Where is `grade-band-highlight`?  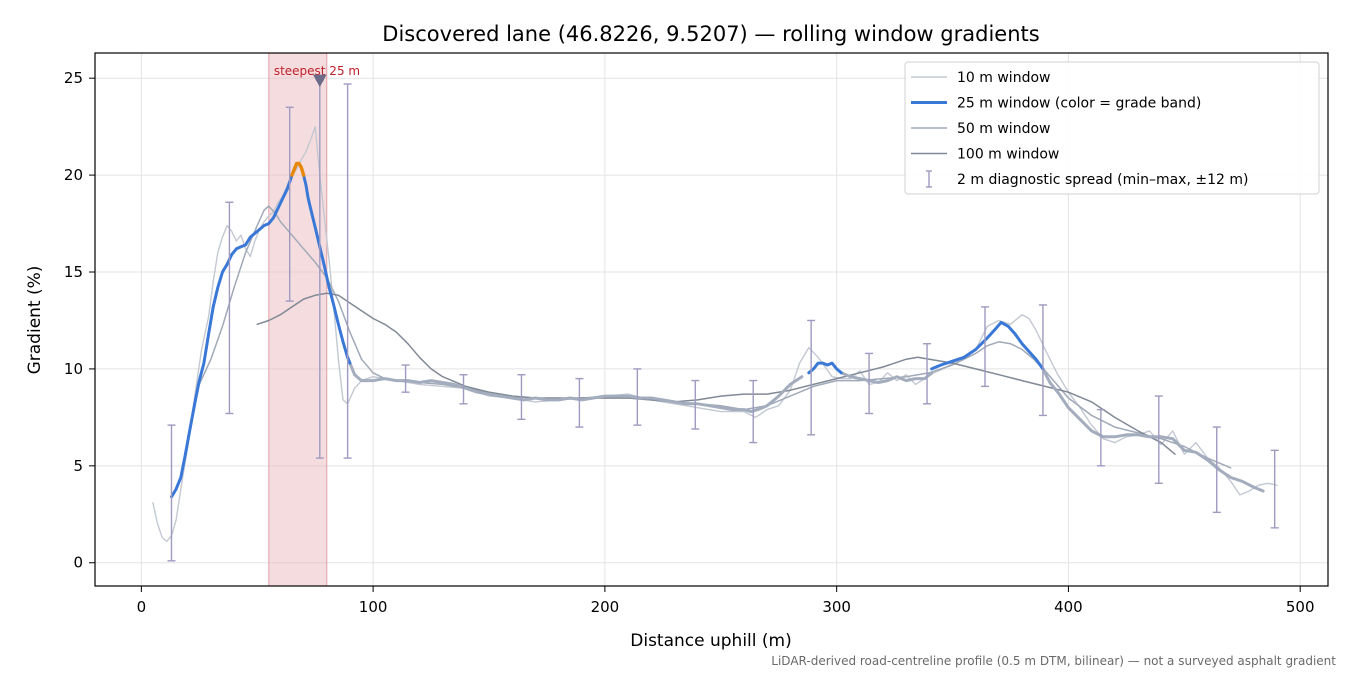
grade-band-highlight is located at coordinates (298, 169).